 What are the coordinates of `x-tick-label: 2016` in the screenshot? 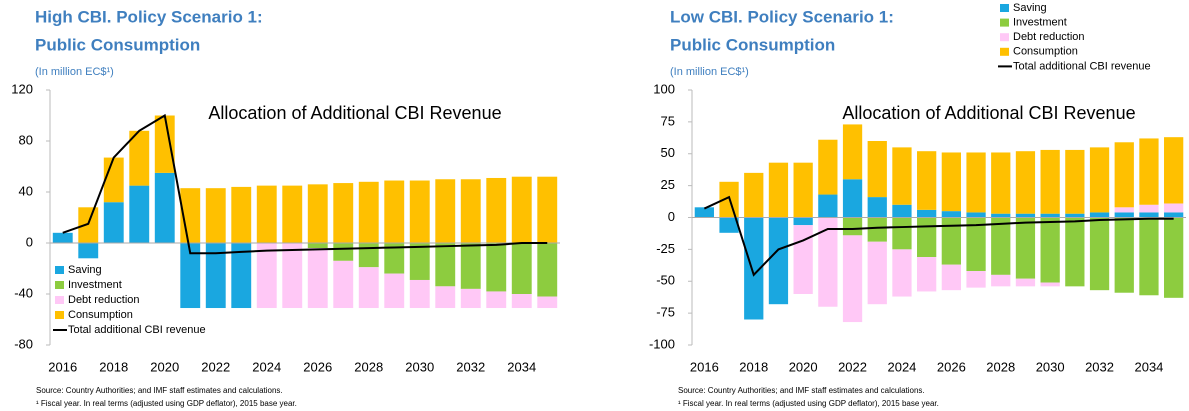 It's located at (704, 366).